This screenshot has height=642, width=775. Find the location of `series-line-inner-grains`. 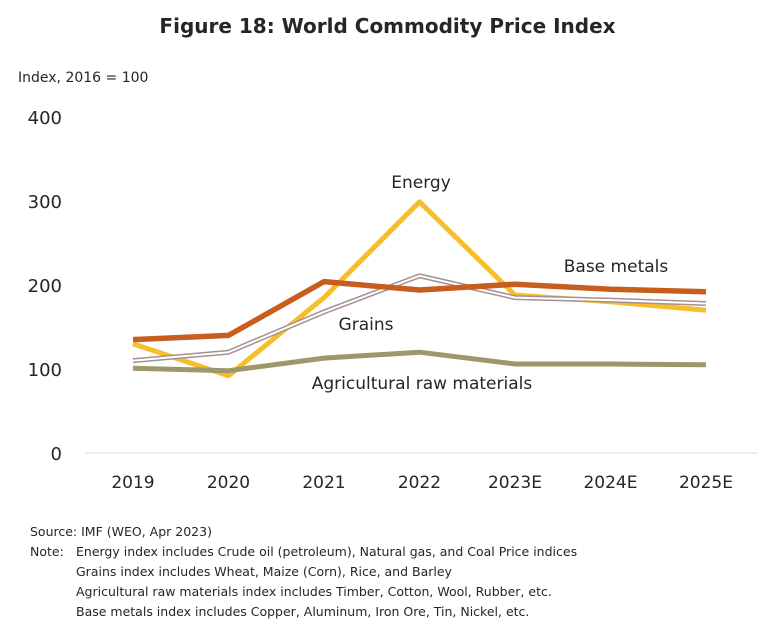

series-line-inner-grains is located at coordinates (419, 318).